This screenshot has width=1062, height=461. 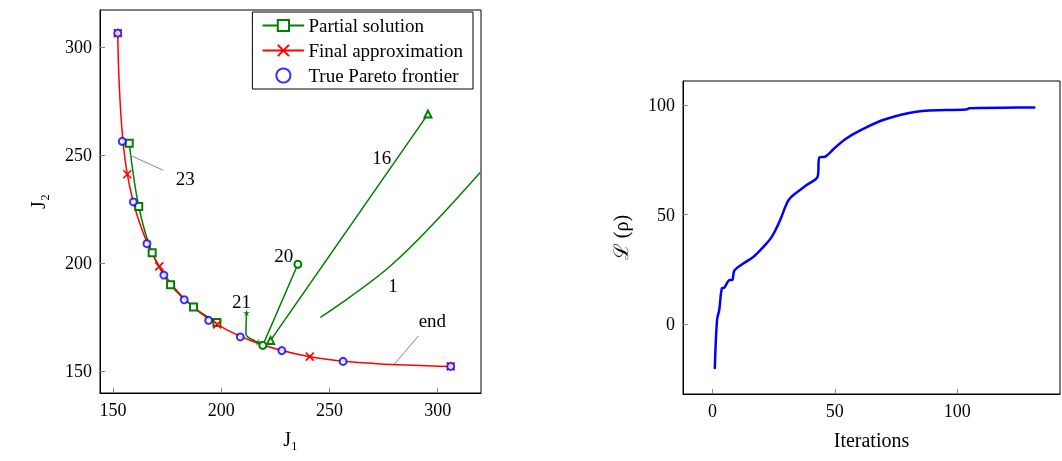 What do you see at coordinates (78, 263) in the screenshot?
I see `y-tick-label: 200` at bounding box center [78, 263].